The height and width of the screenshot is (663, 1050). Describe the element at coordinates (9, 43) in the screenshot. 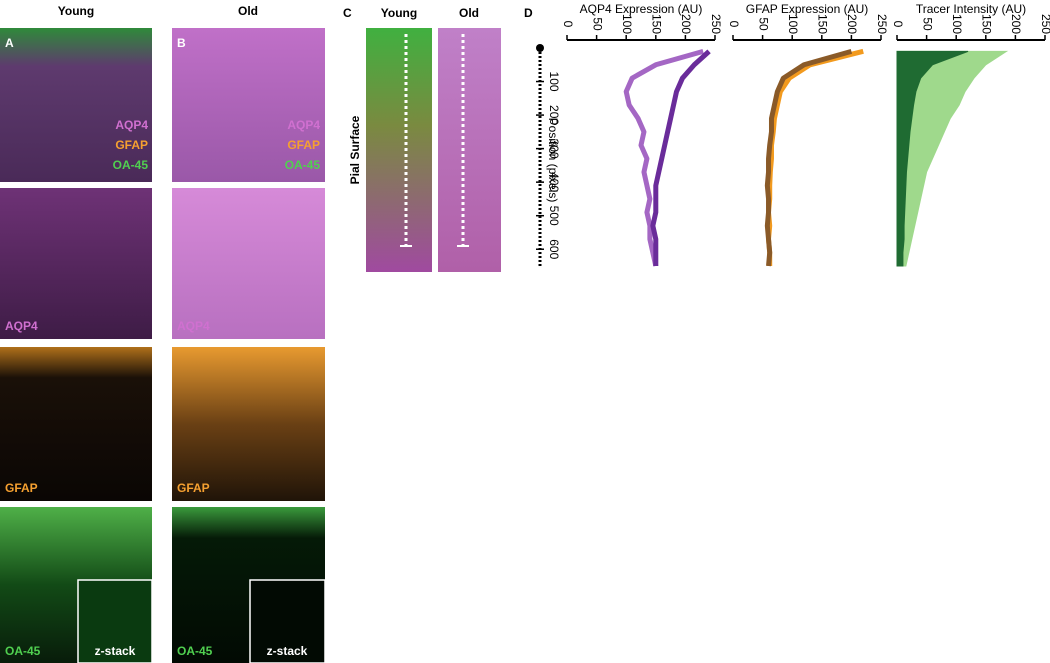

I see `panel-label: A` at that location.